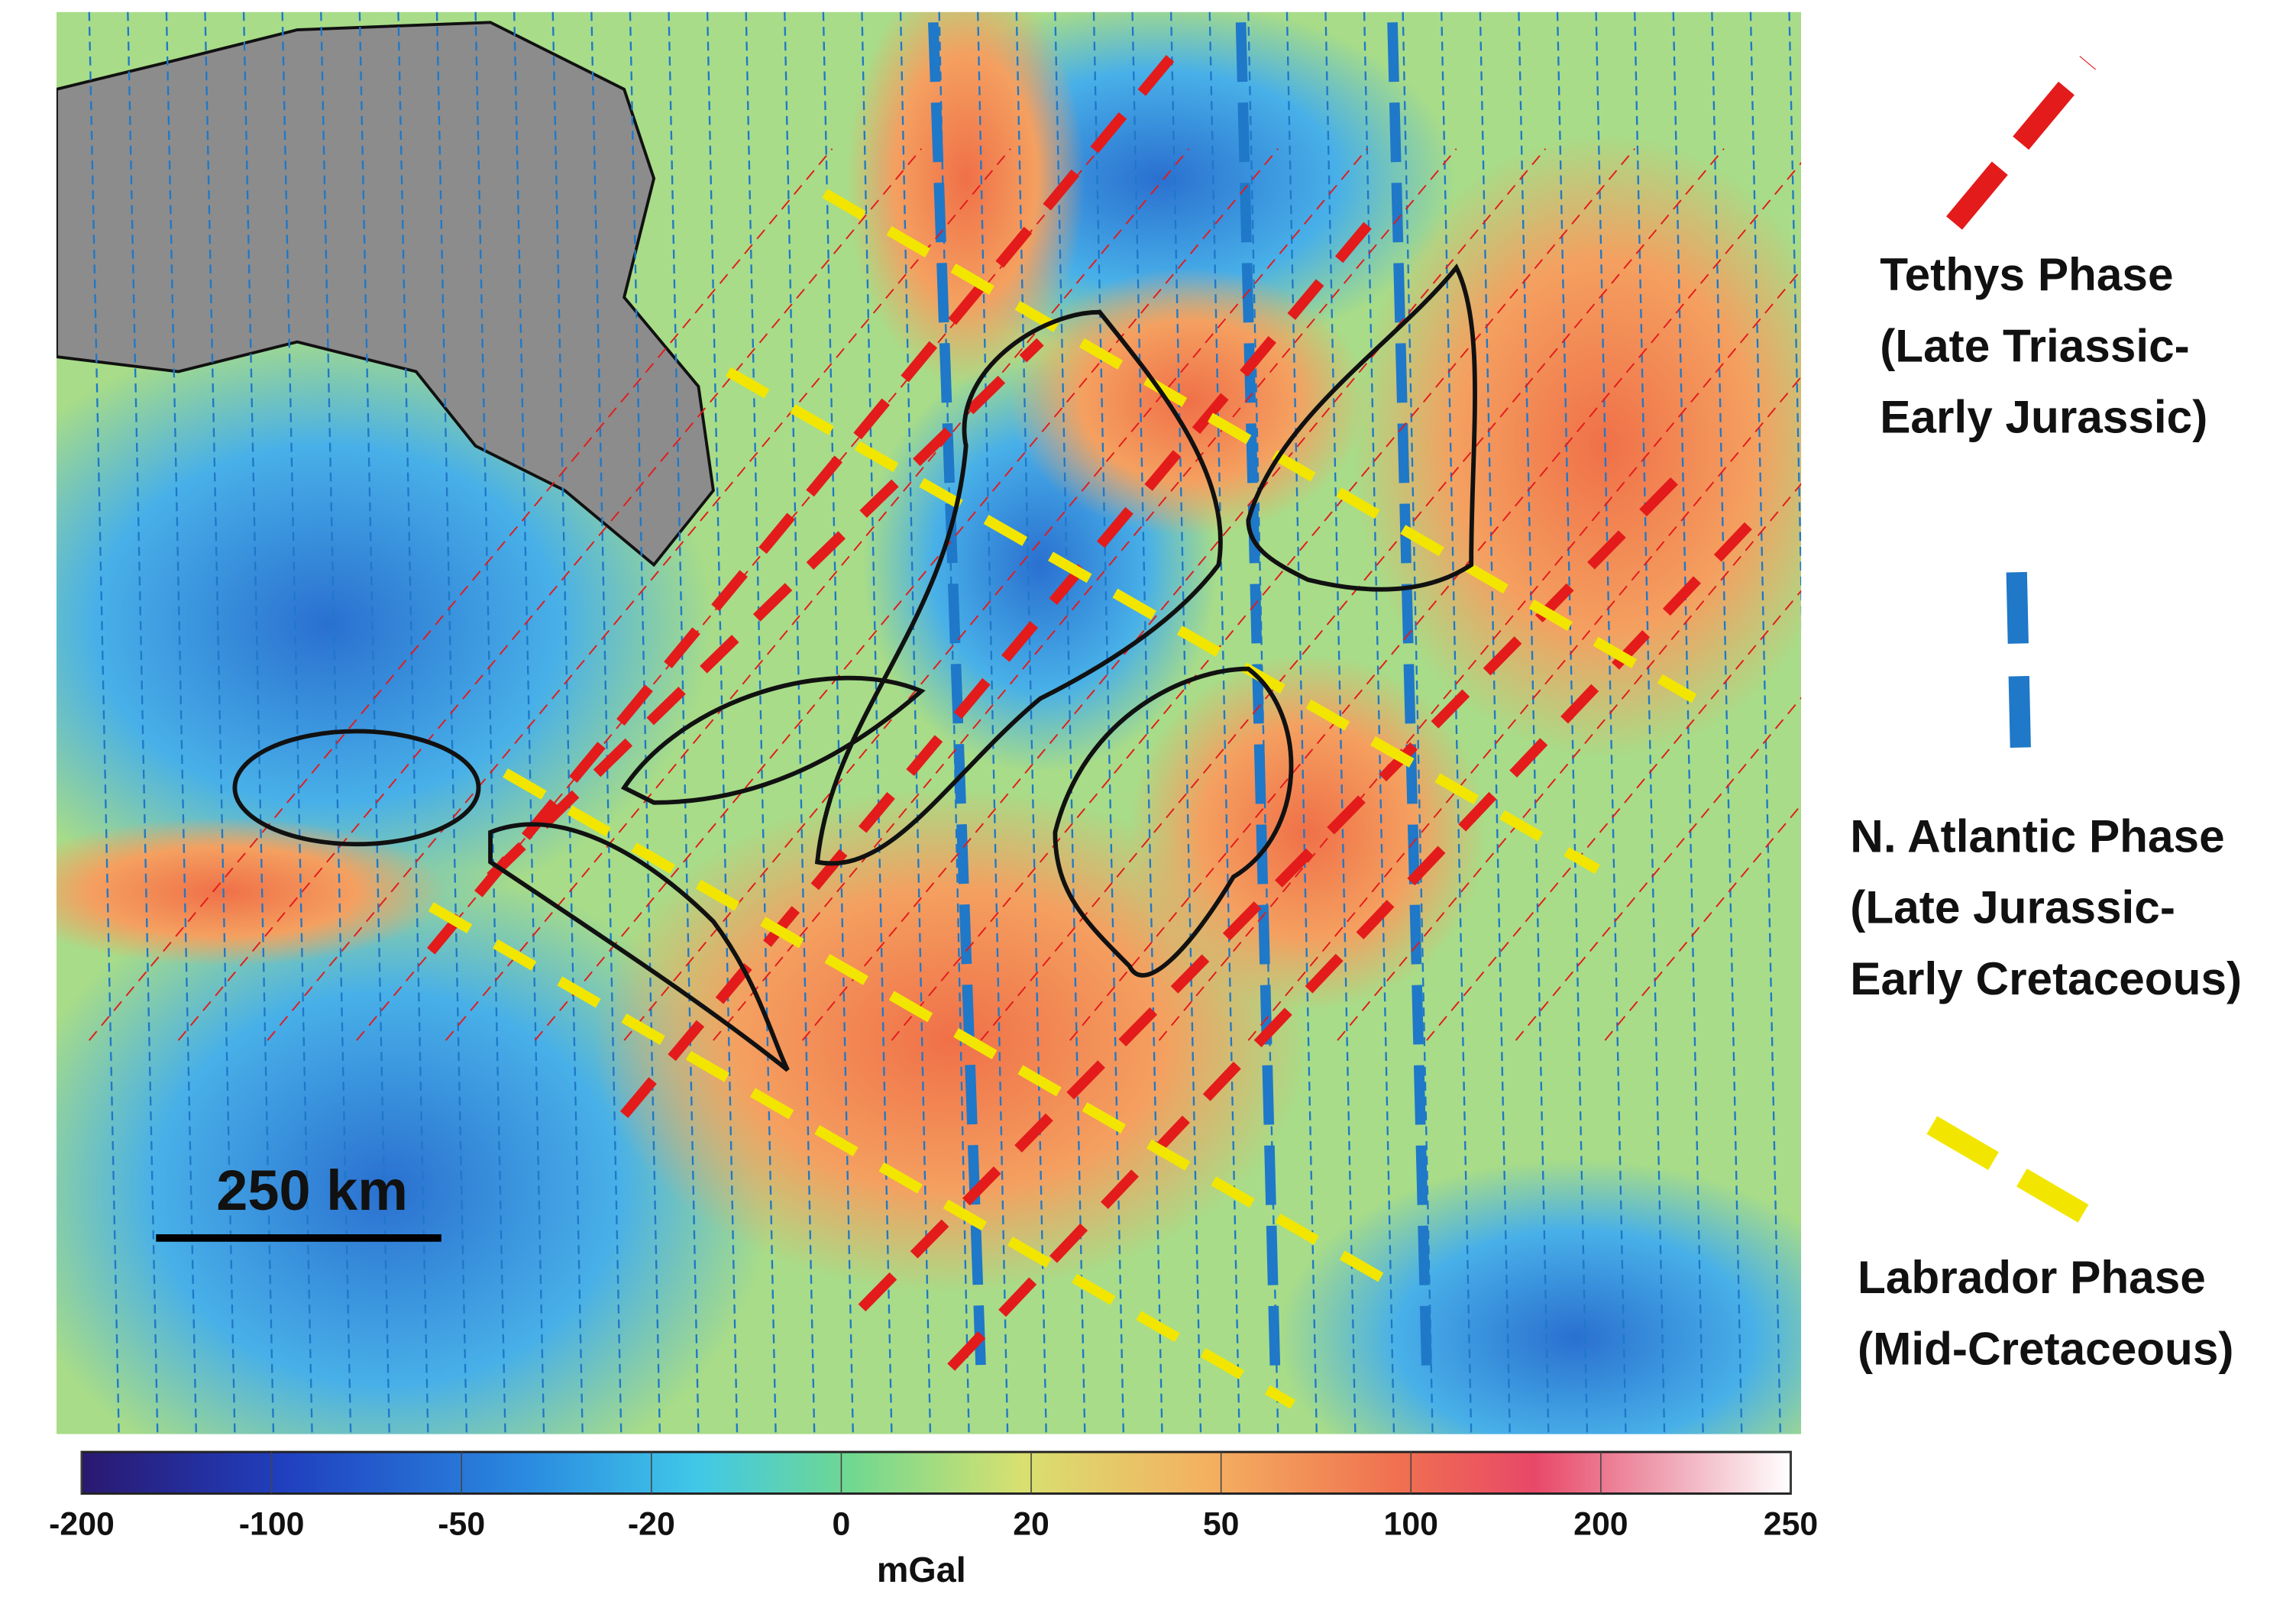 The width and height of the screenshot is (2296, 1620). What do you see at coordinates (1791, 1524) in the screenshot?
I see `colorbar-tick-label: 250` at bounding box center [1791, 1524].